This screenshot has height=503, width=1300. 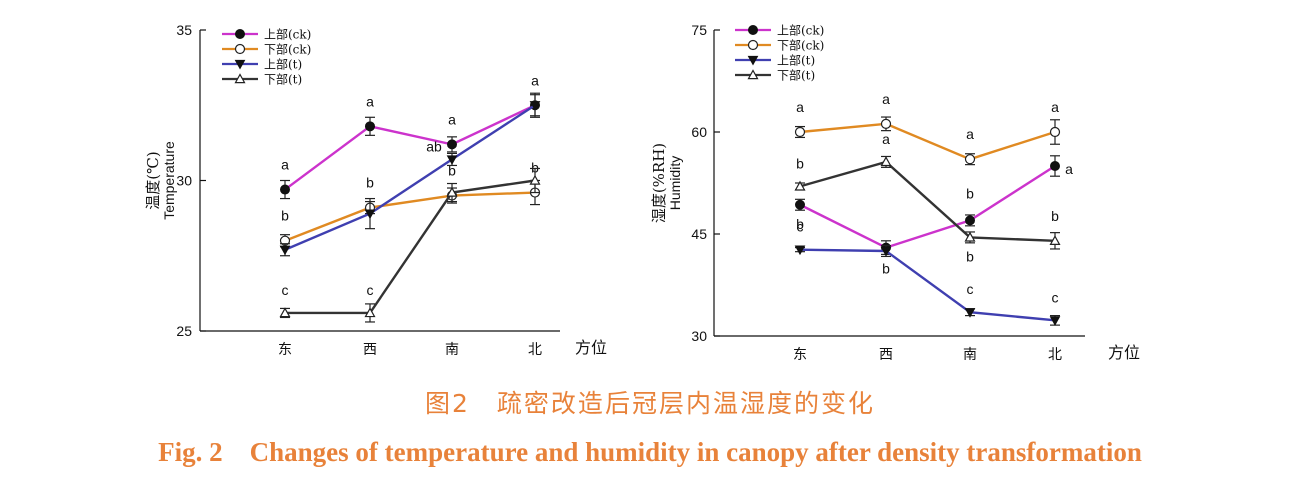 I want to click on figure-caption-chinese: 图2 疏密改造后冠层内温湿度的变化, so click(x=650, y=403).